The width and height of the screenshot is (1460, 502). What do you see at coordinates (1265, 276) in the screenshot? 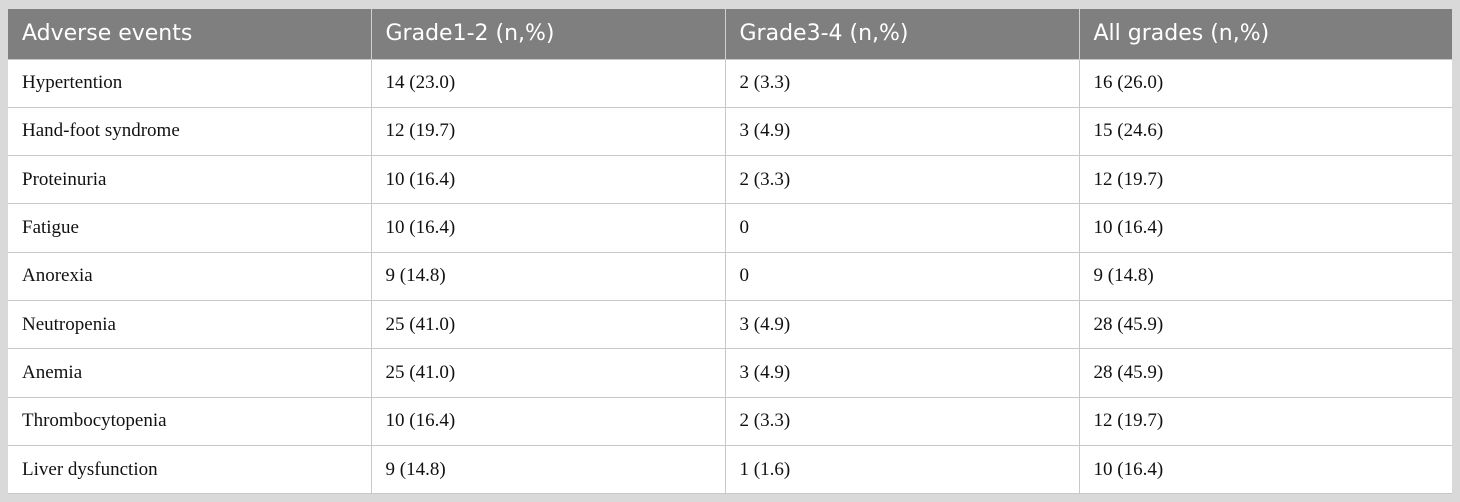
I see `cell-all-grades: 9 (14.8)` at bounding box center [1265, 276].